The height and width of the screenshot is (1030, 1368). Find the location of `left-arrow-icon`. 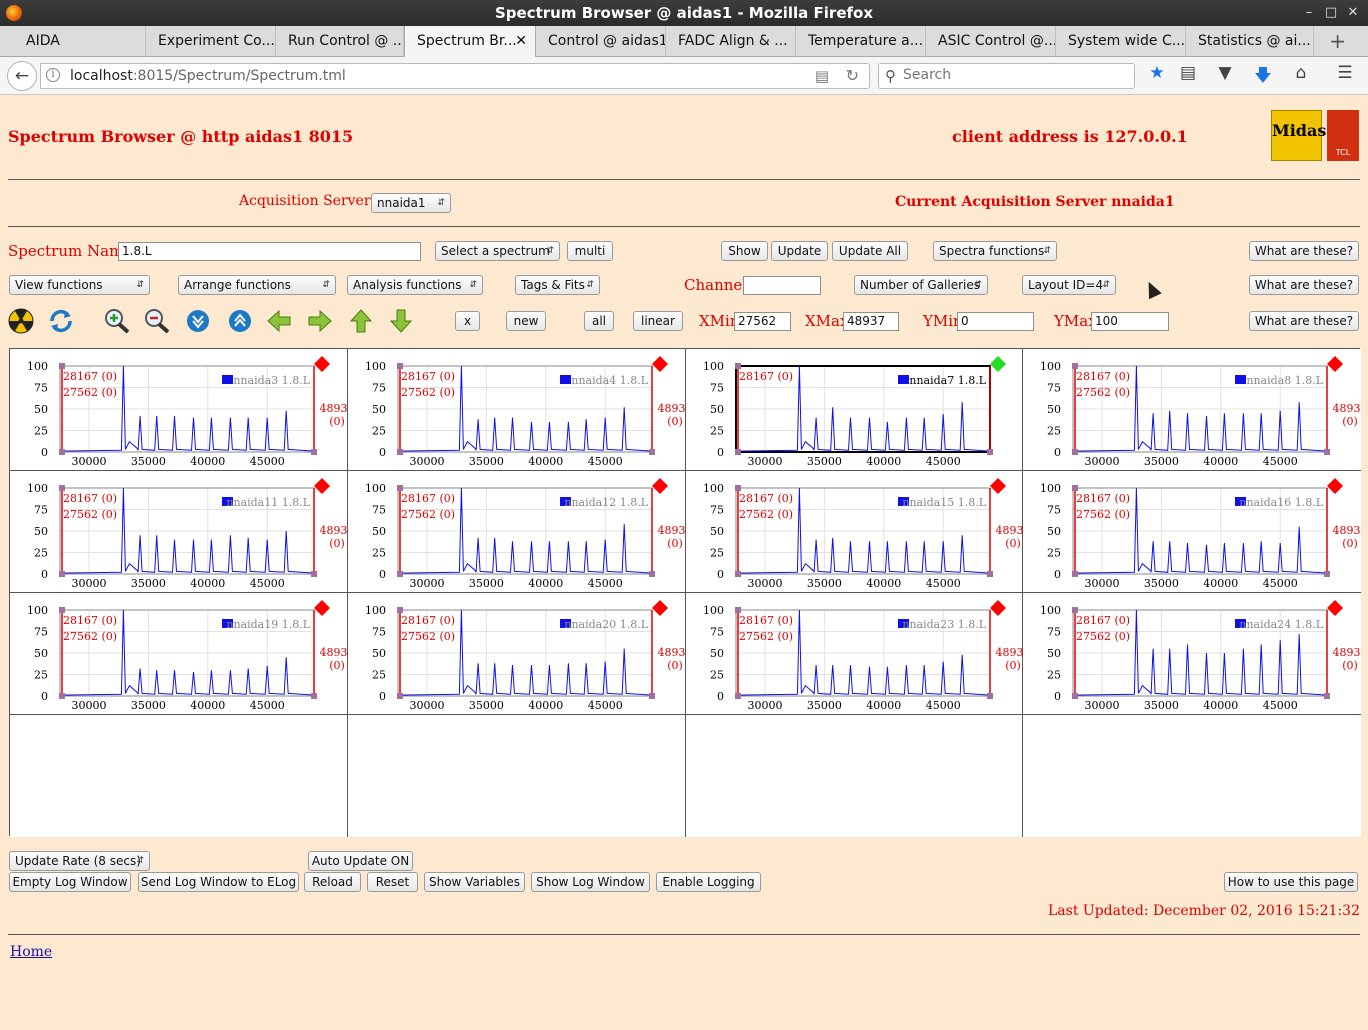

left-arrow-icon is located at coordinates (279, 321).